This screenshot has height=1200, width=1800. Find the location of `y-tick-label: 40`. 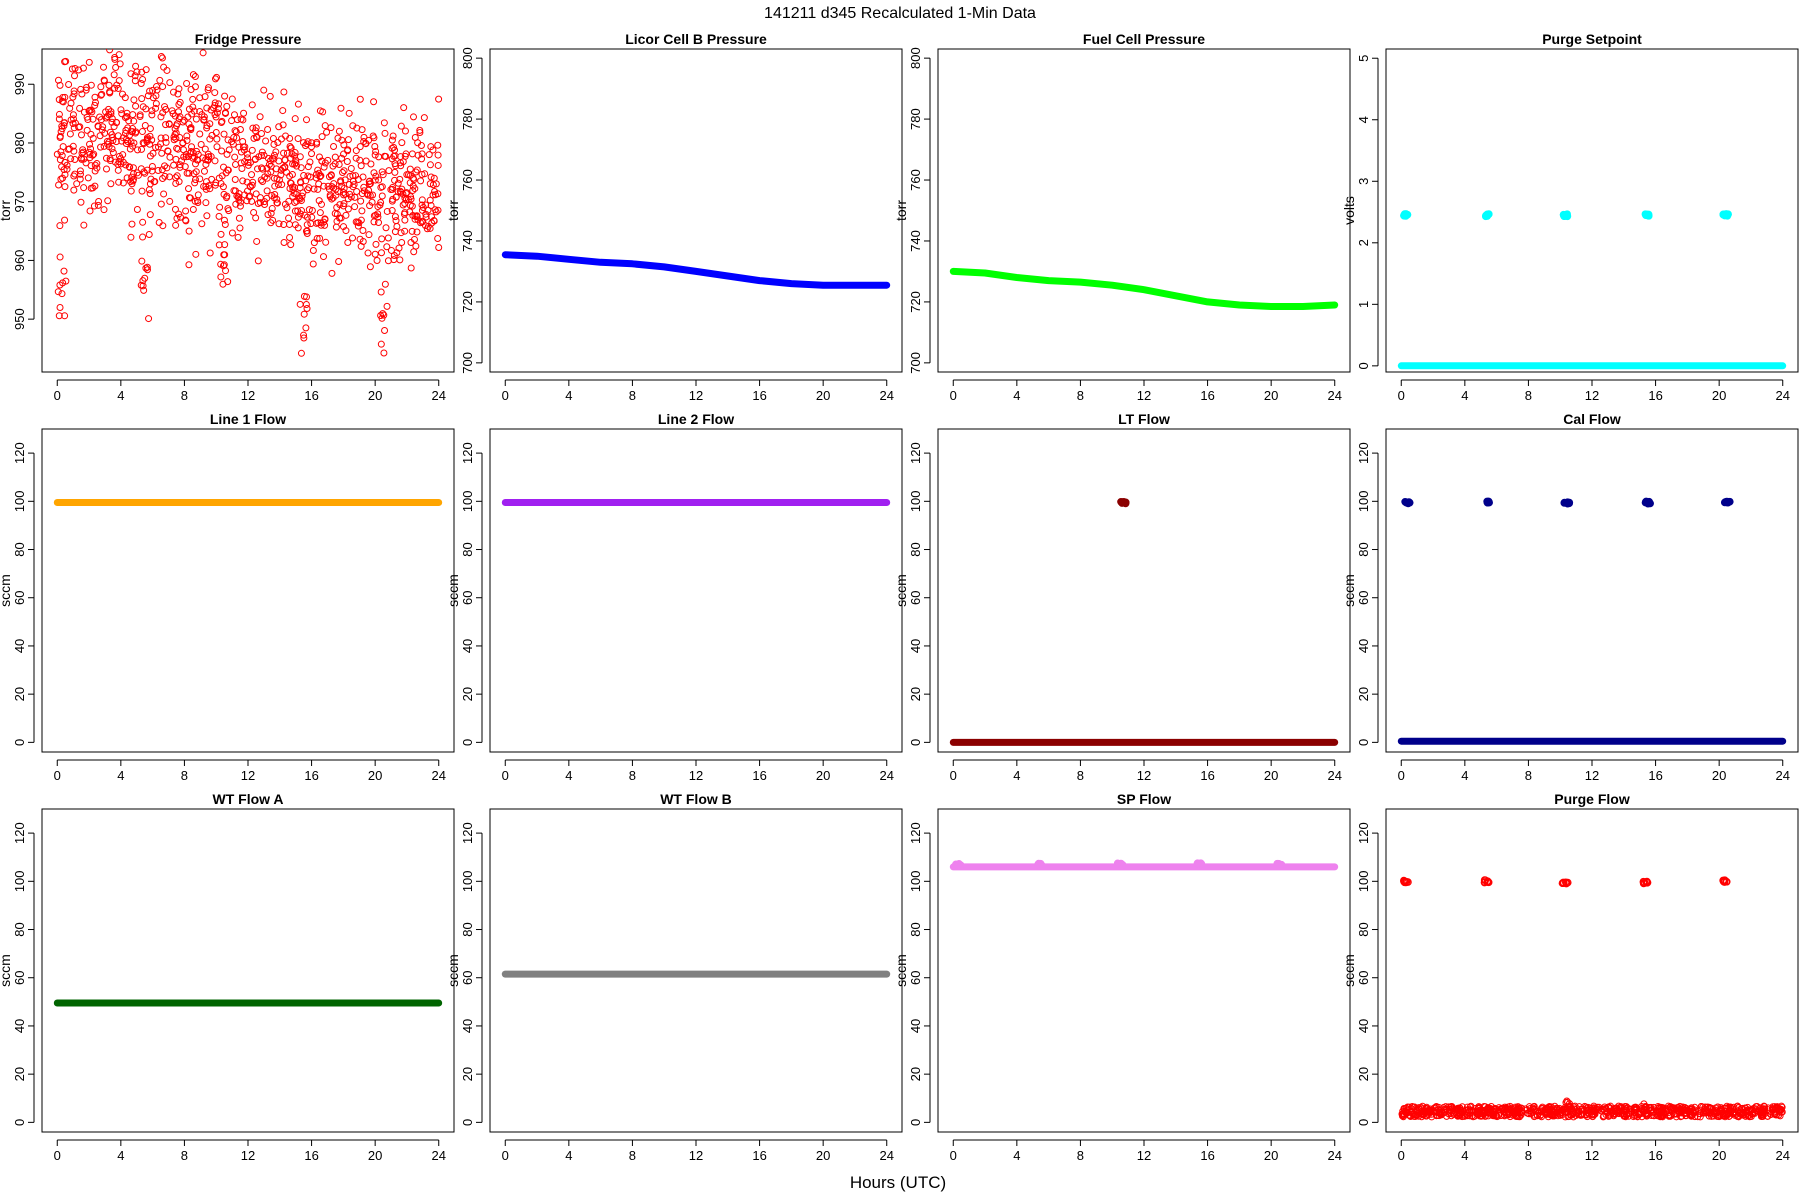

y-tick-label: 40 is located at coordinates (1363, 1026).